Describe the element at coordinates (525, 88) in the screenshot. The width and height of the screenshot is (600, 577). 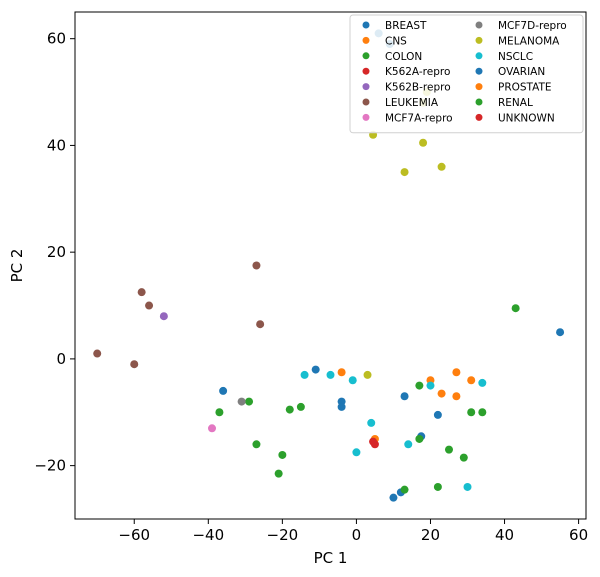
I see `legend-label: PROSTATE` at that location.